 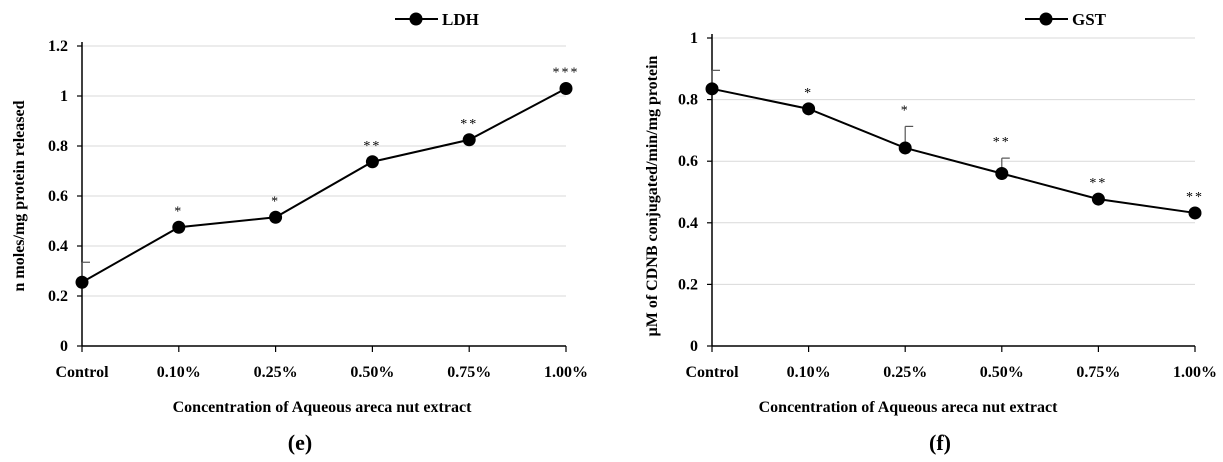 I want to click on series-gst, so click(x=953, y=151).